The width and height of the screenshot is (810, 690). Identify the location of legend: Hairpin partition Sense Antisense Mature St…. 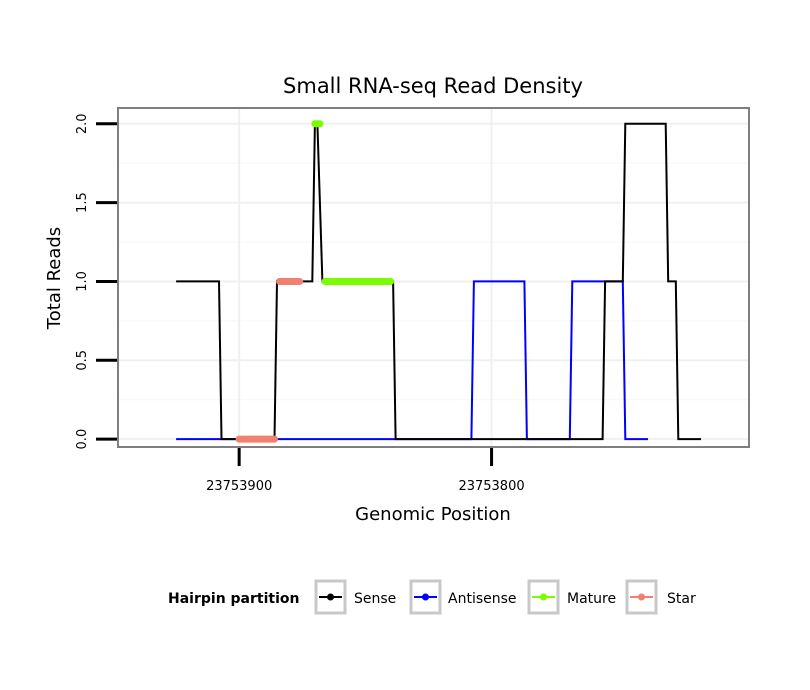
(432, 597).